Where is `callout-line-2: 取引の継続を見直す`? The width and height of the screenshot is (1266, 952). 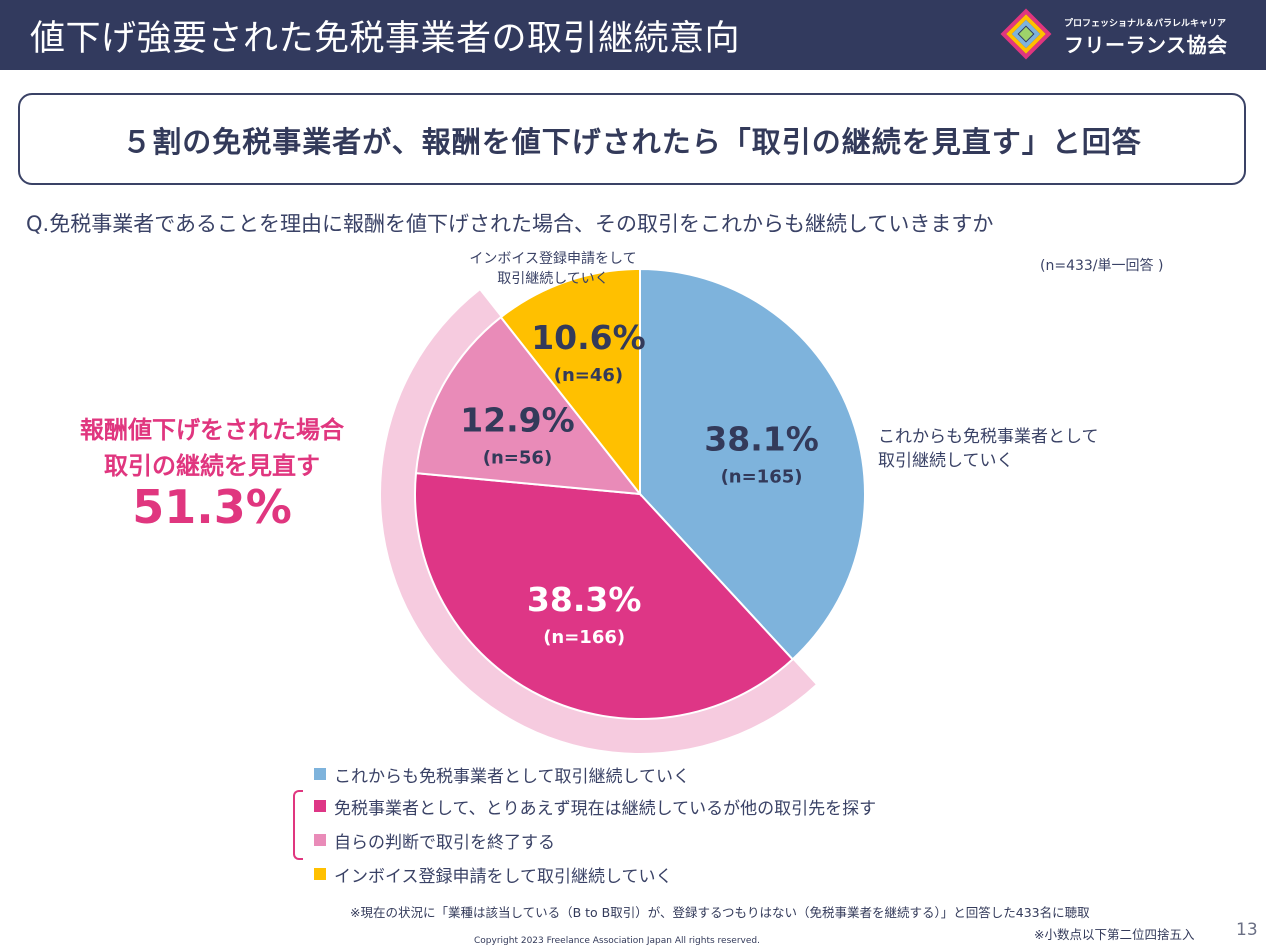
callout-line-2: 取引の継続を見直す is located at coordinates (212, 466).